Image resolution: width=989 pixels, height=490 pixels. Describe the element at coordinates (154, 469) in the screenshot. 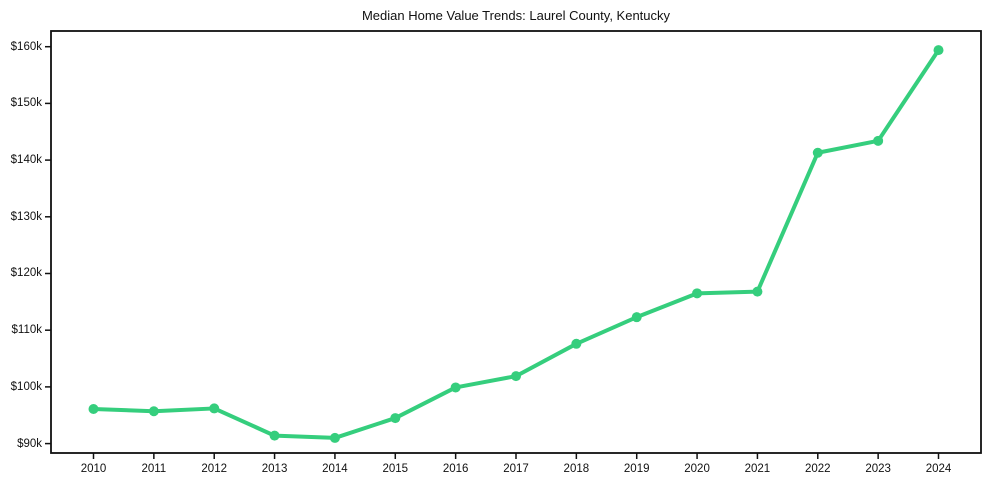

I see `x-tick-label: 2011` at that location.